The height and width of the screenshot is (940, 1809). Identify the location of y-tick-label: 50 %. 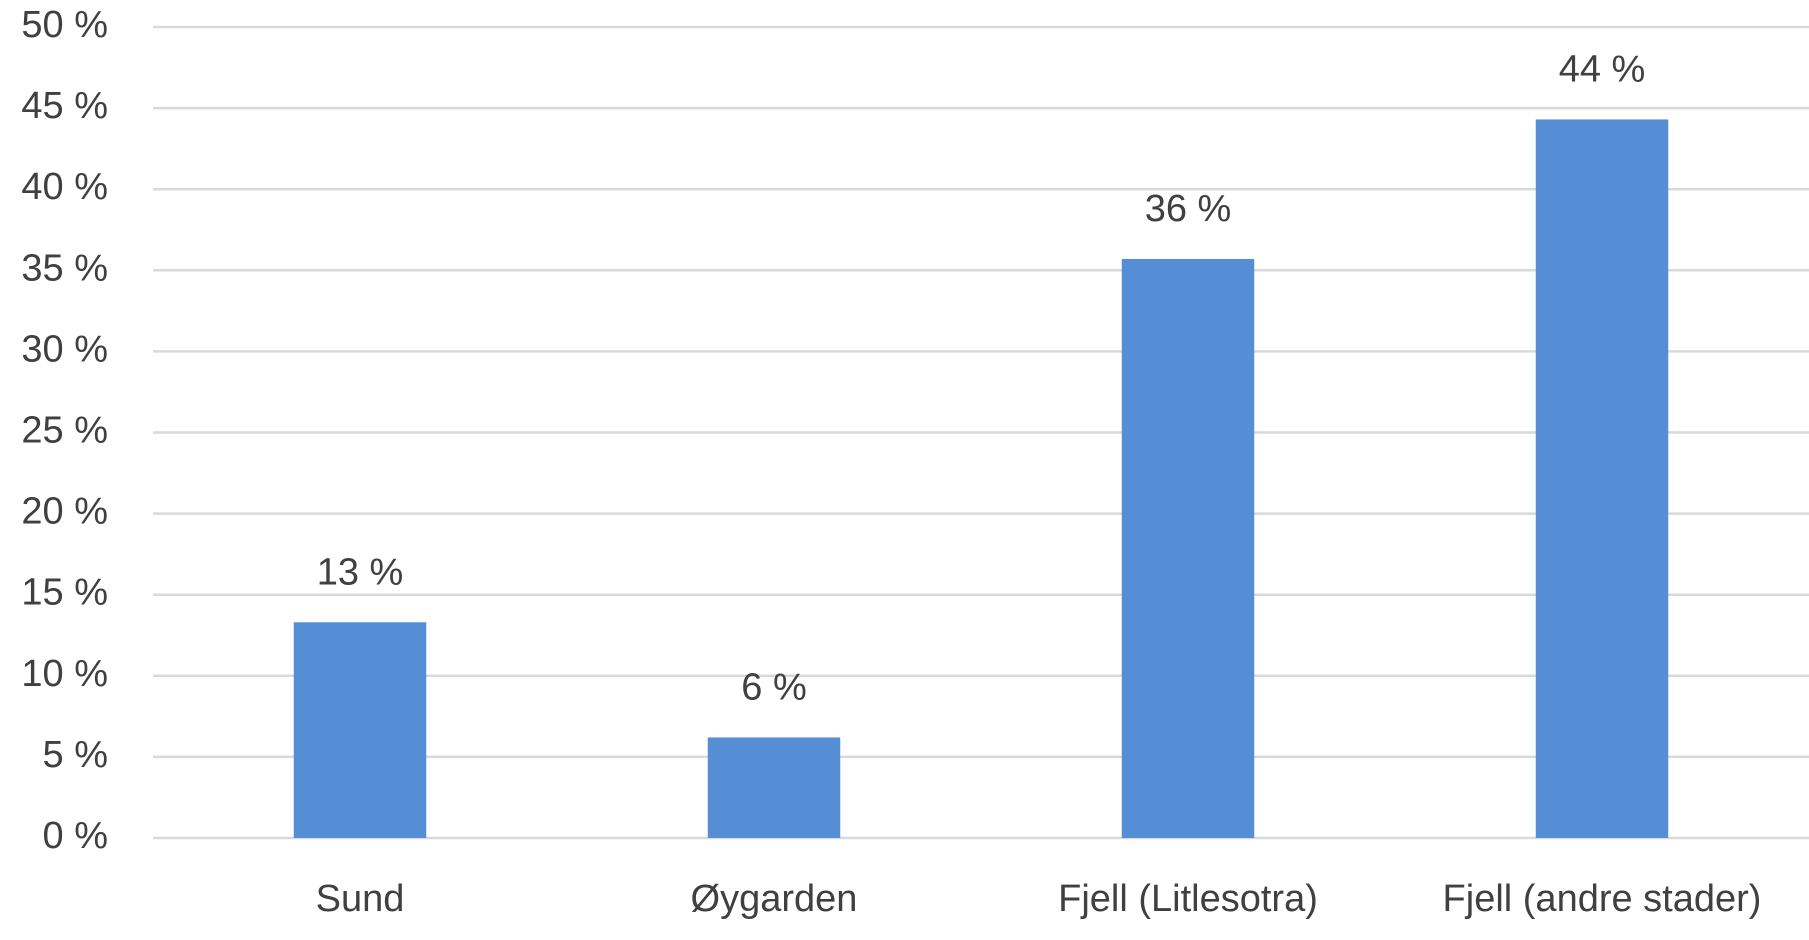
(64, 25).